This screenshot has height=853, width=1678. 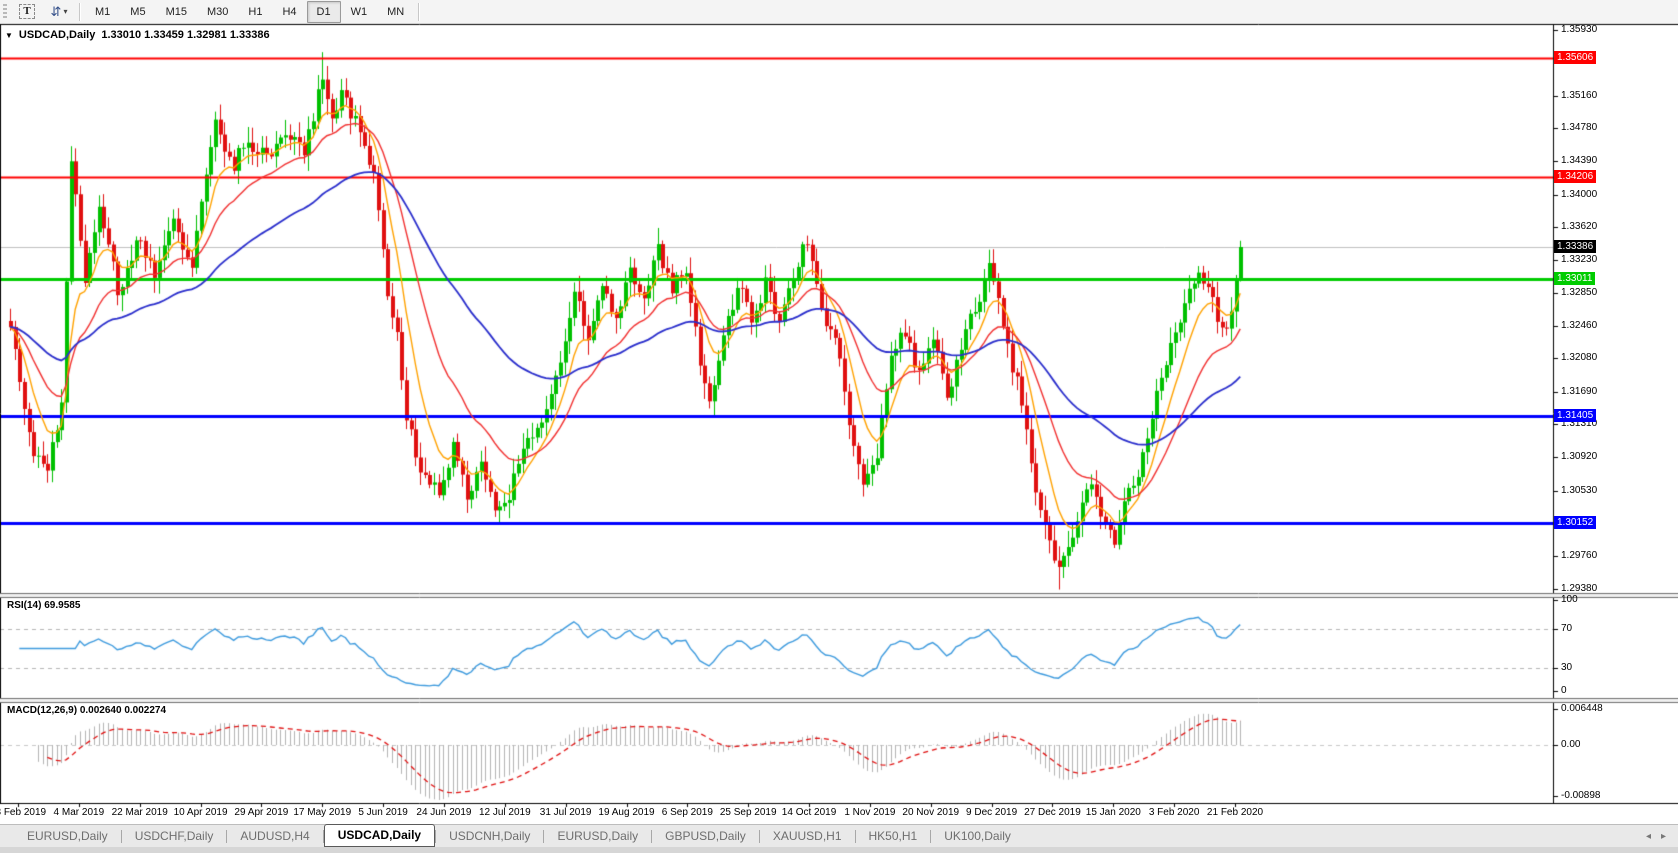 I want to click on tab-scroll-left-icon: ◂, so click(x=1648, y=836).